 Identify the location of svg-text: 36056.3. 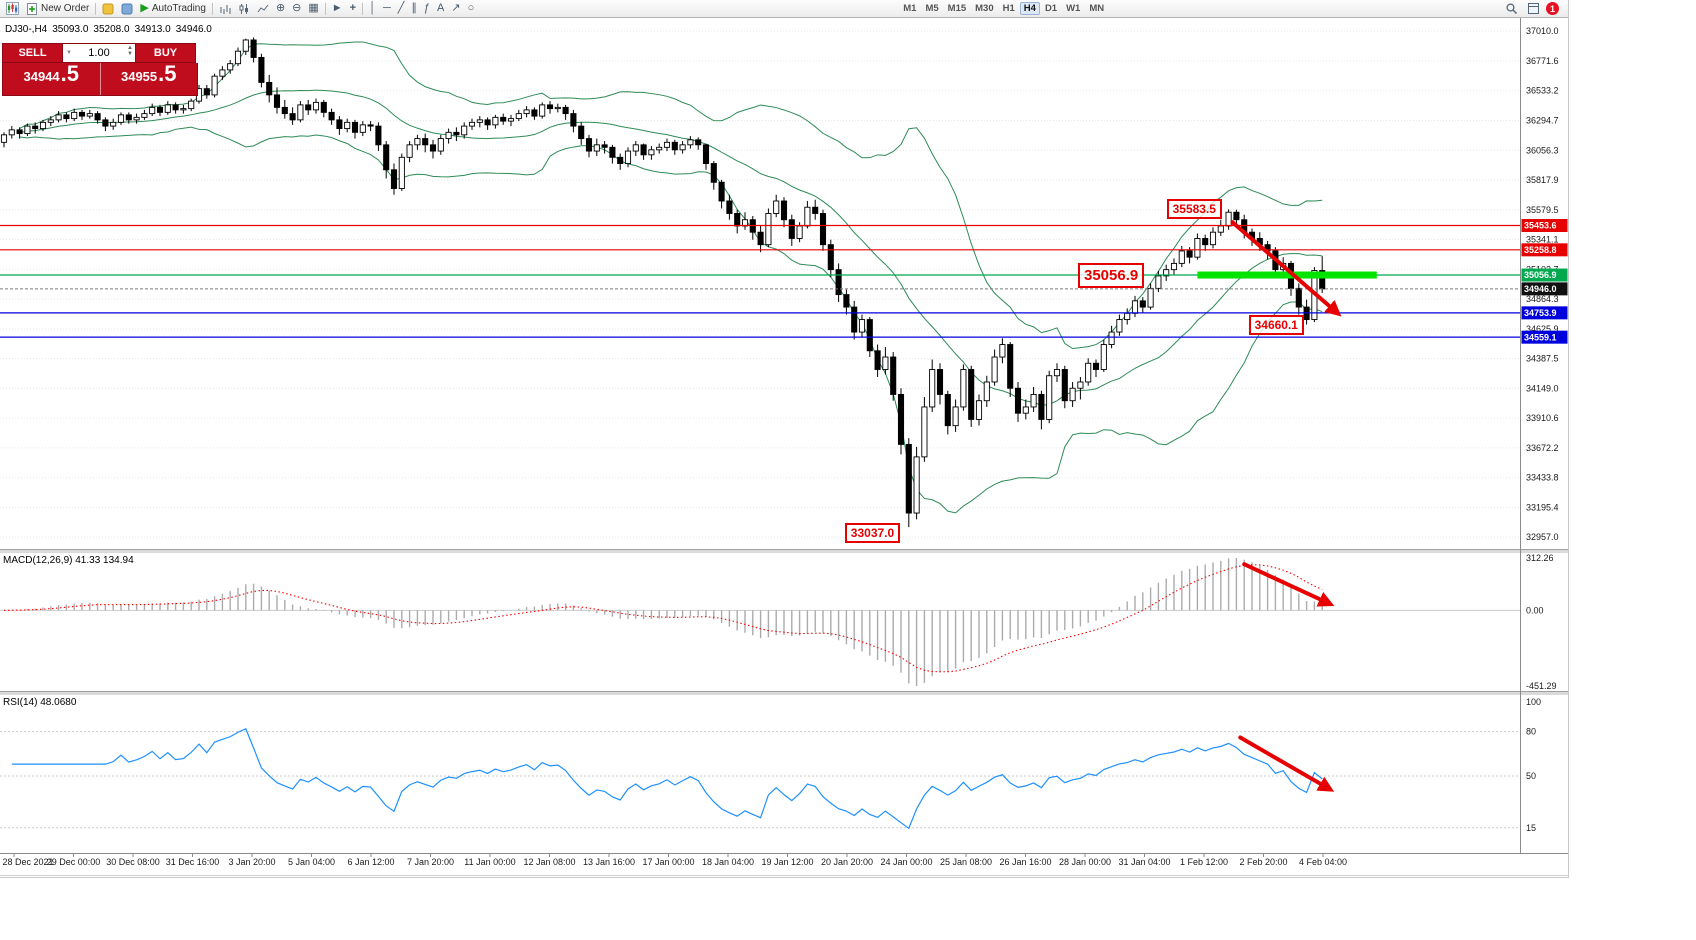
(1542, 150).